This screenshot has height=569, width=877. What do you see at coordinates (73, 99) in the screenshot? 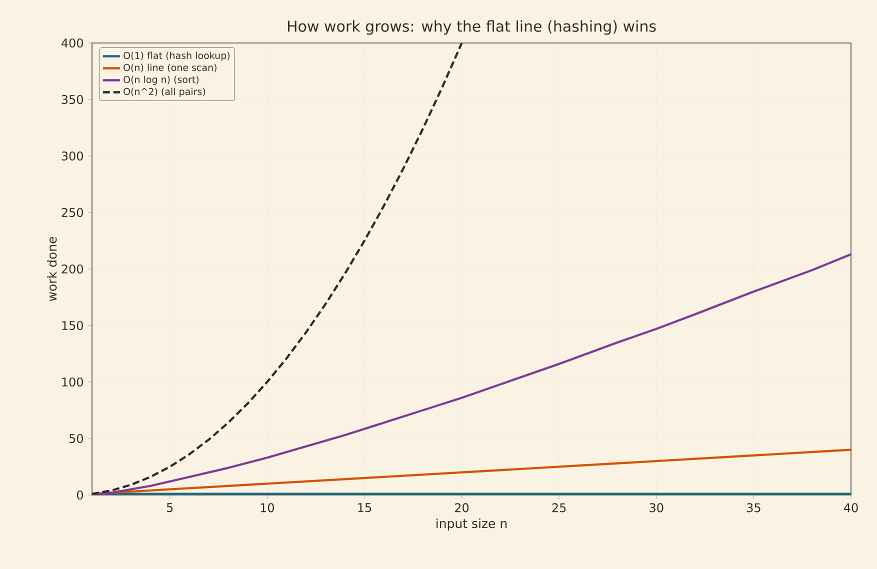
I see `y-tick-label: 350` at bounding box center [73, 99].